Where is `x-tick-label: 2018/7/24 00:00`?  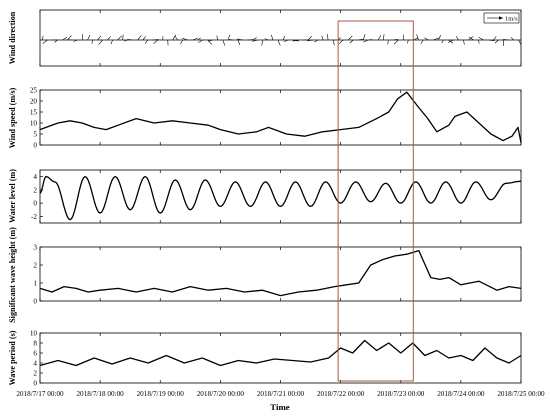
x-tick-label: 2018/7/24 00:00 is located at coordinates (461, 394).